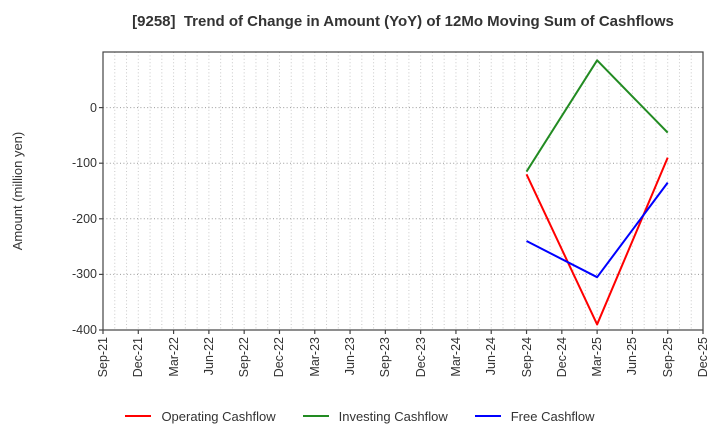  Describe the element at coordinates (597, 357) in the screenshot. I see `x-tick-label: Mar-25` at that location.